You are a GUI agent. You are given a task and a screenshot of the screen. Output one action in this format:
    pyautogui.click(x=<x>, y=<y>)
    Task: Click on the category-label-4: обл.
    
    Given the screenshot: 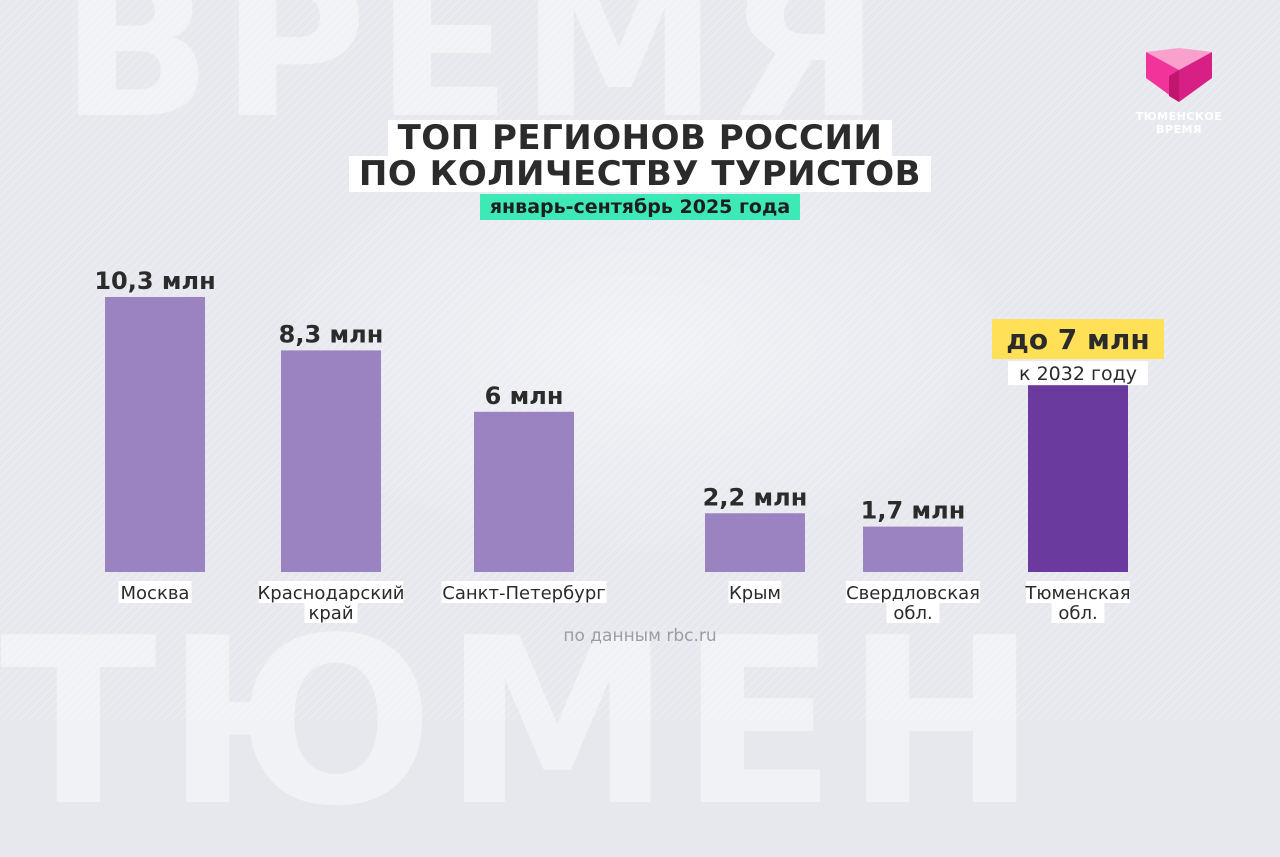 What is the action you would take?
    pyautogui.click(x=912, y=613)
    